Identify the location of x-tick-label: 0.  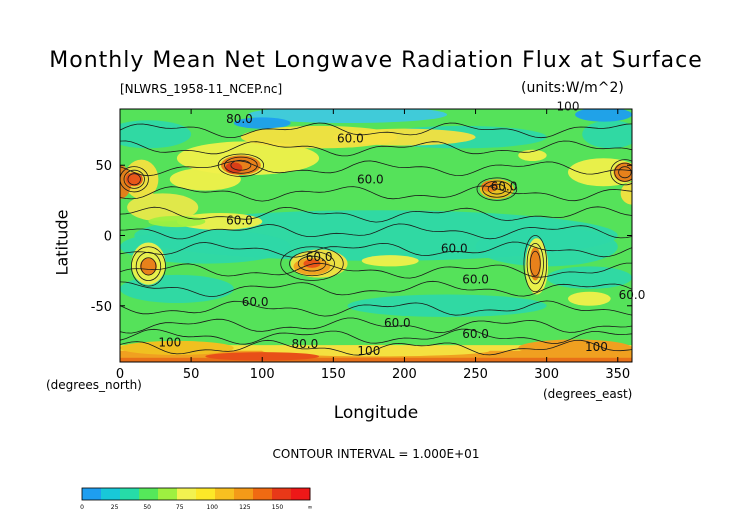
(120, 374).